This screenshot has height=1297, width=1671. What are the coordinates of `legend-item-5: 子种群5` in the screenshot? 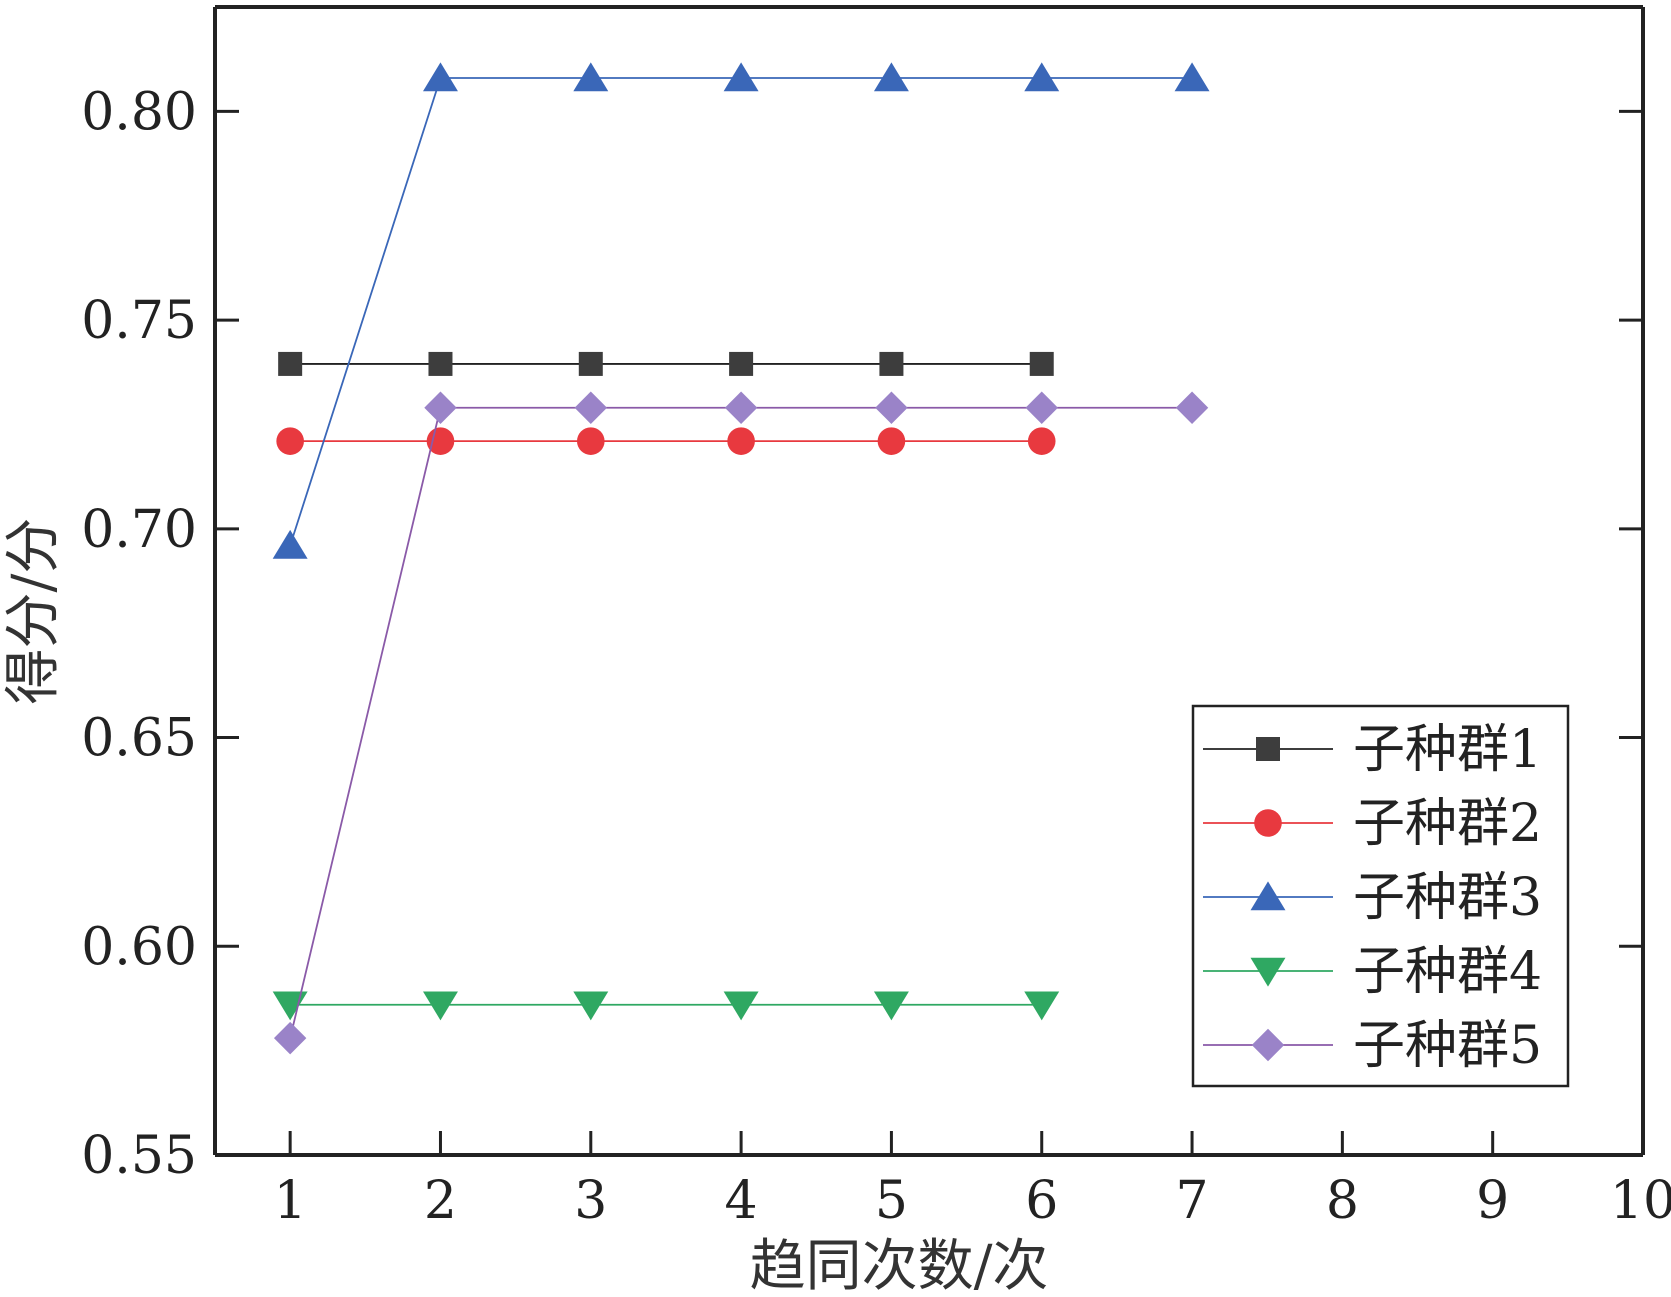 It's located at (1372, 1046).